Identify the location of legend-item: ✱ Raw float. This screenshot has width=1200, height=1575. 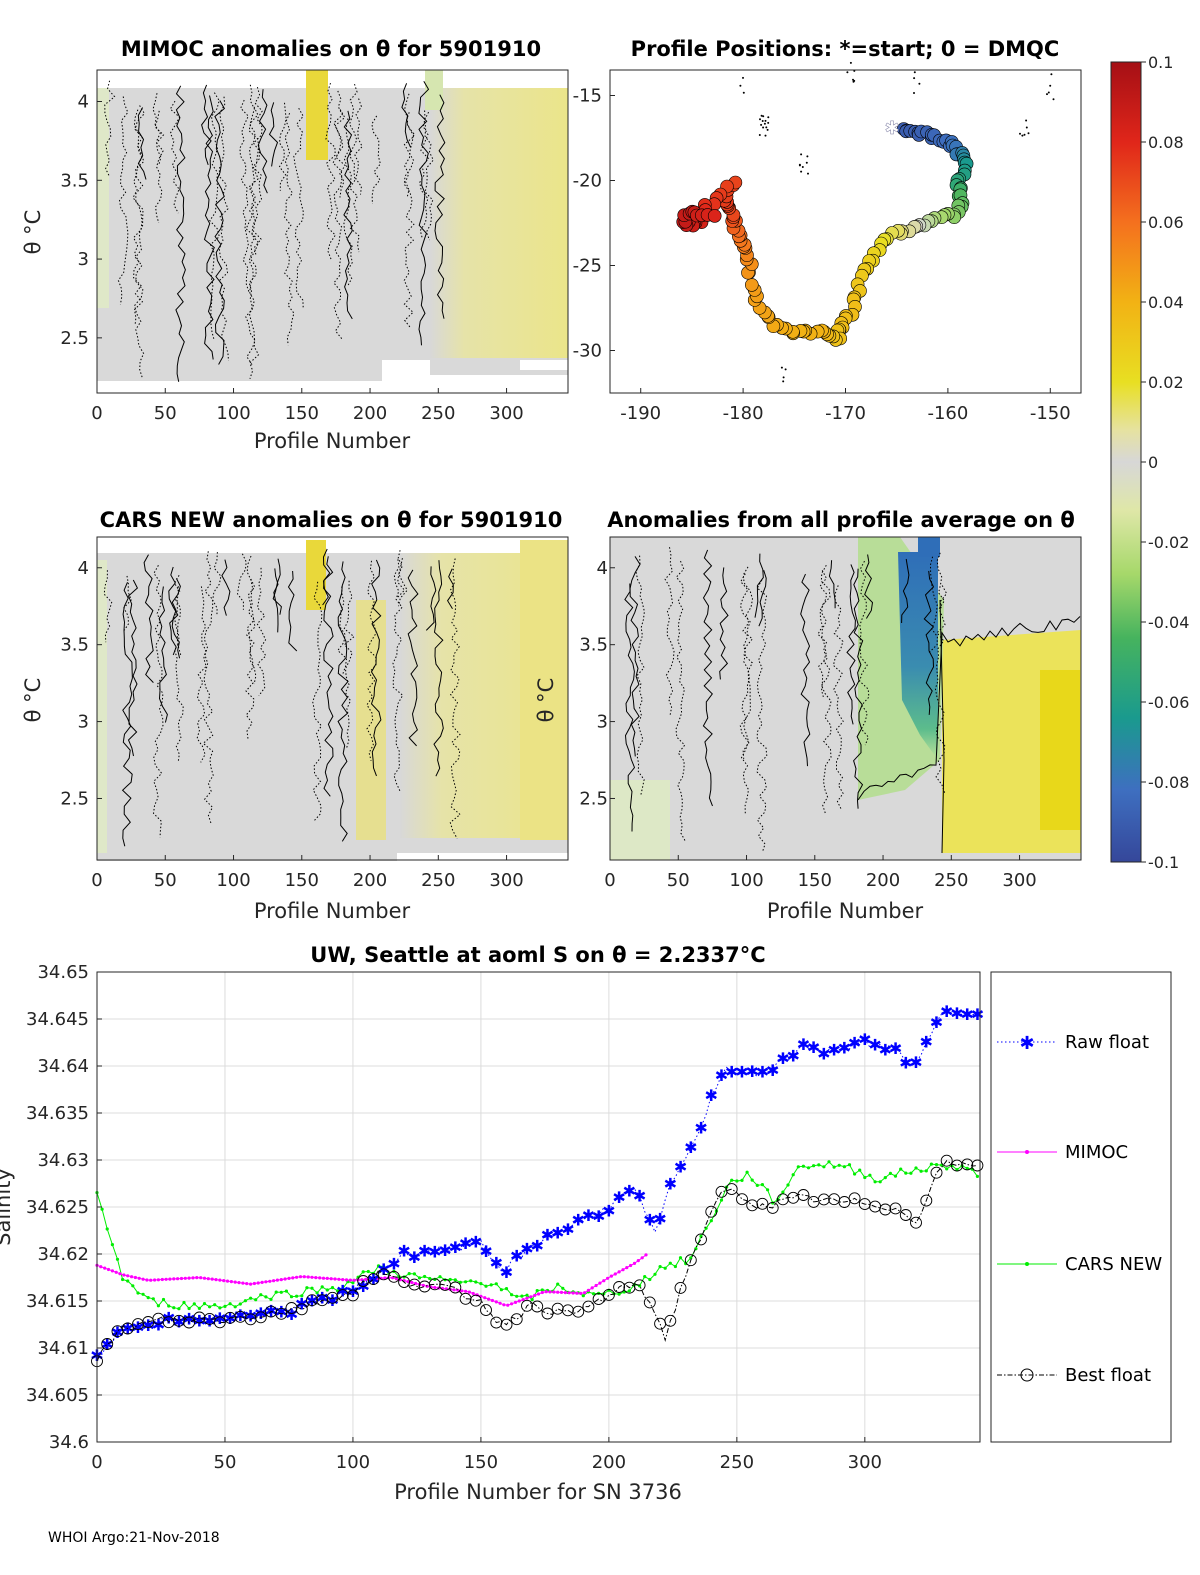
(1073, 1043).